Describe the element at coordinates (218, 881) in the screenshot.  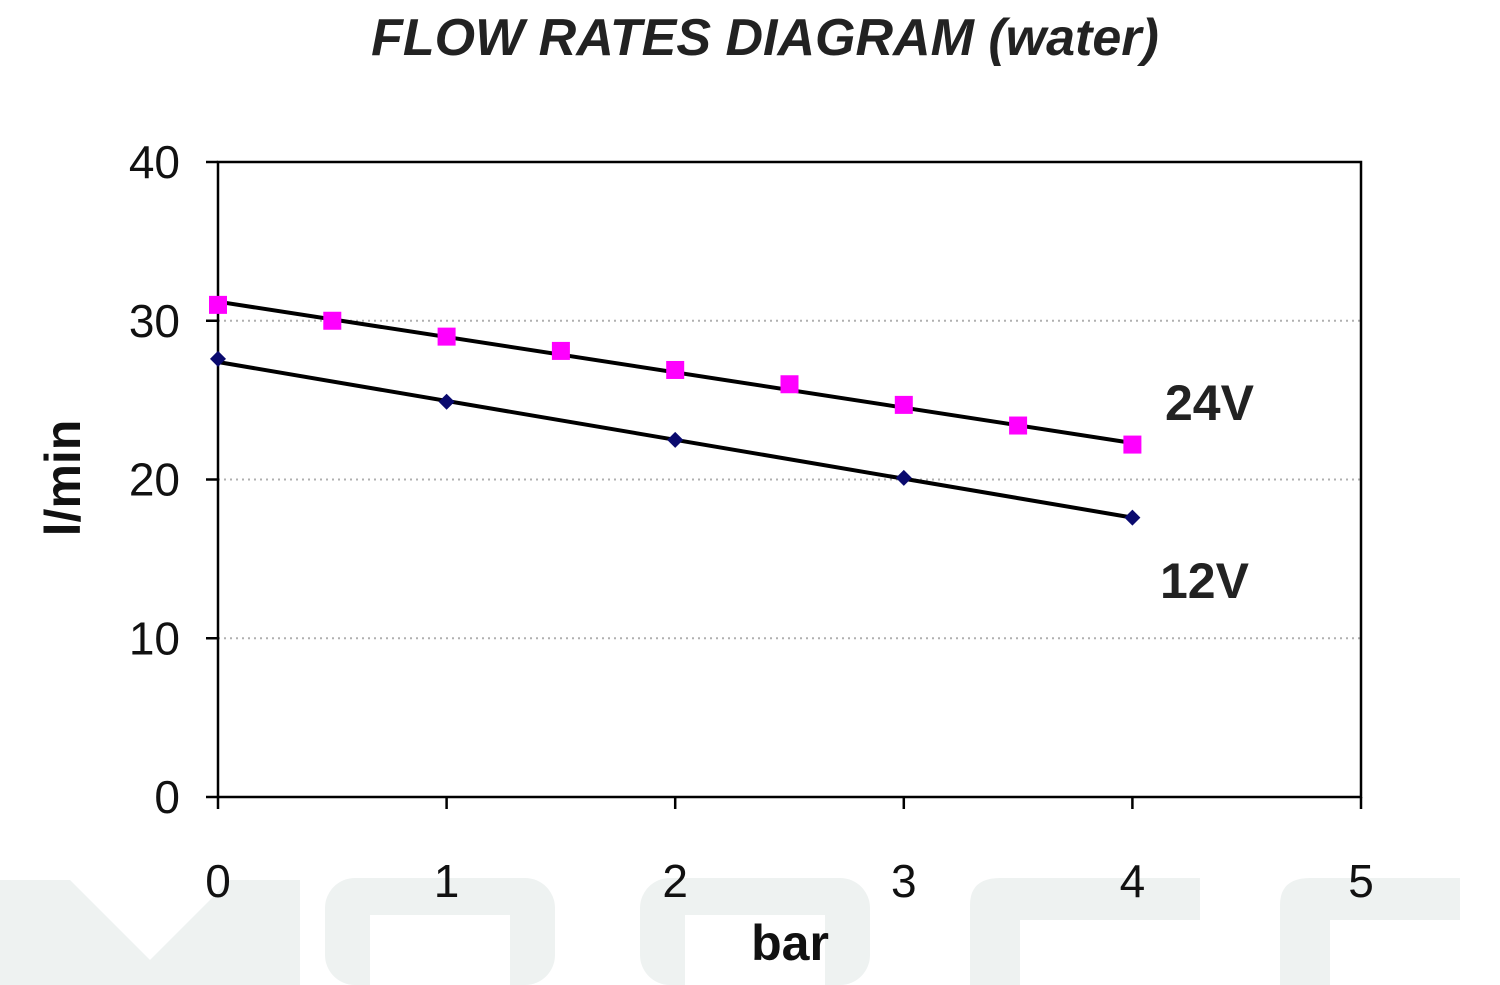
I see `x-tick-label-0: 0` at that location.